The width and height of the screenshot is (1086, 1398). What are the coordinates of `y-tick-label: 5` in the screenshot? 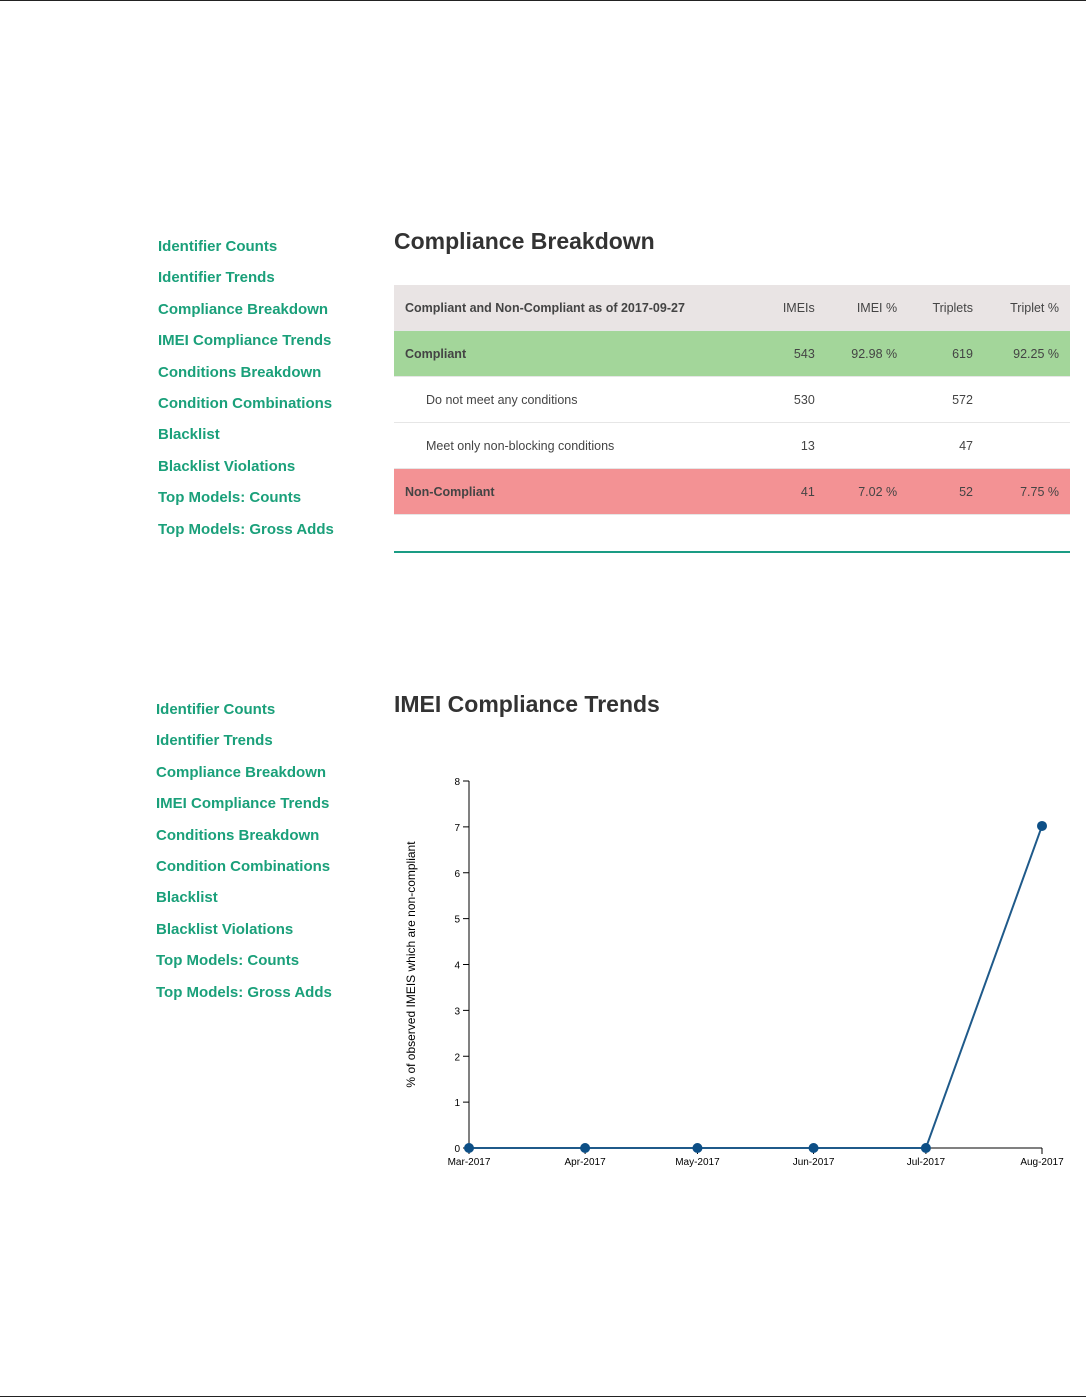 It's located at (457, 920).